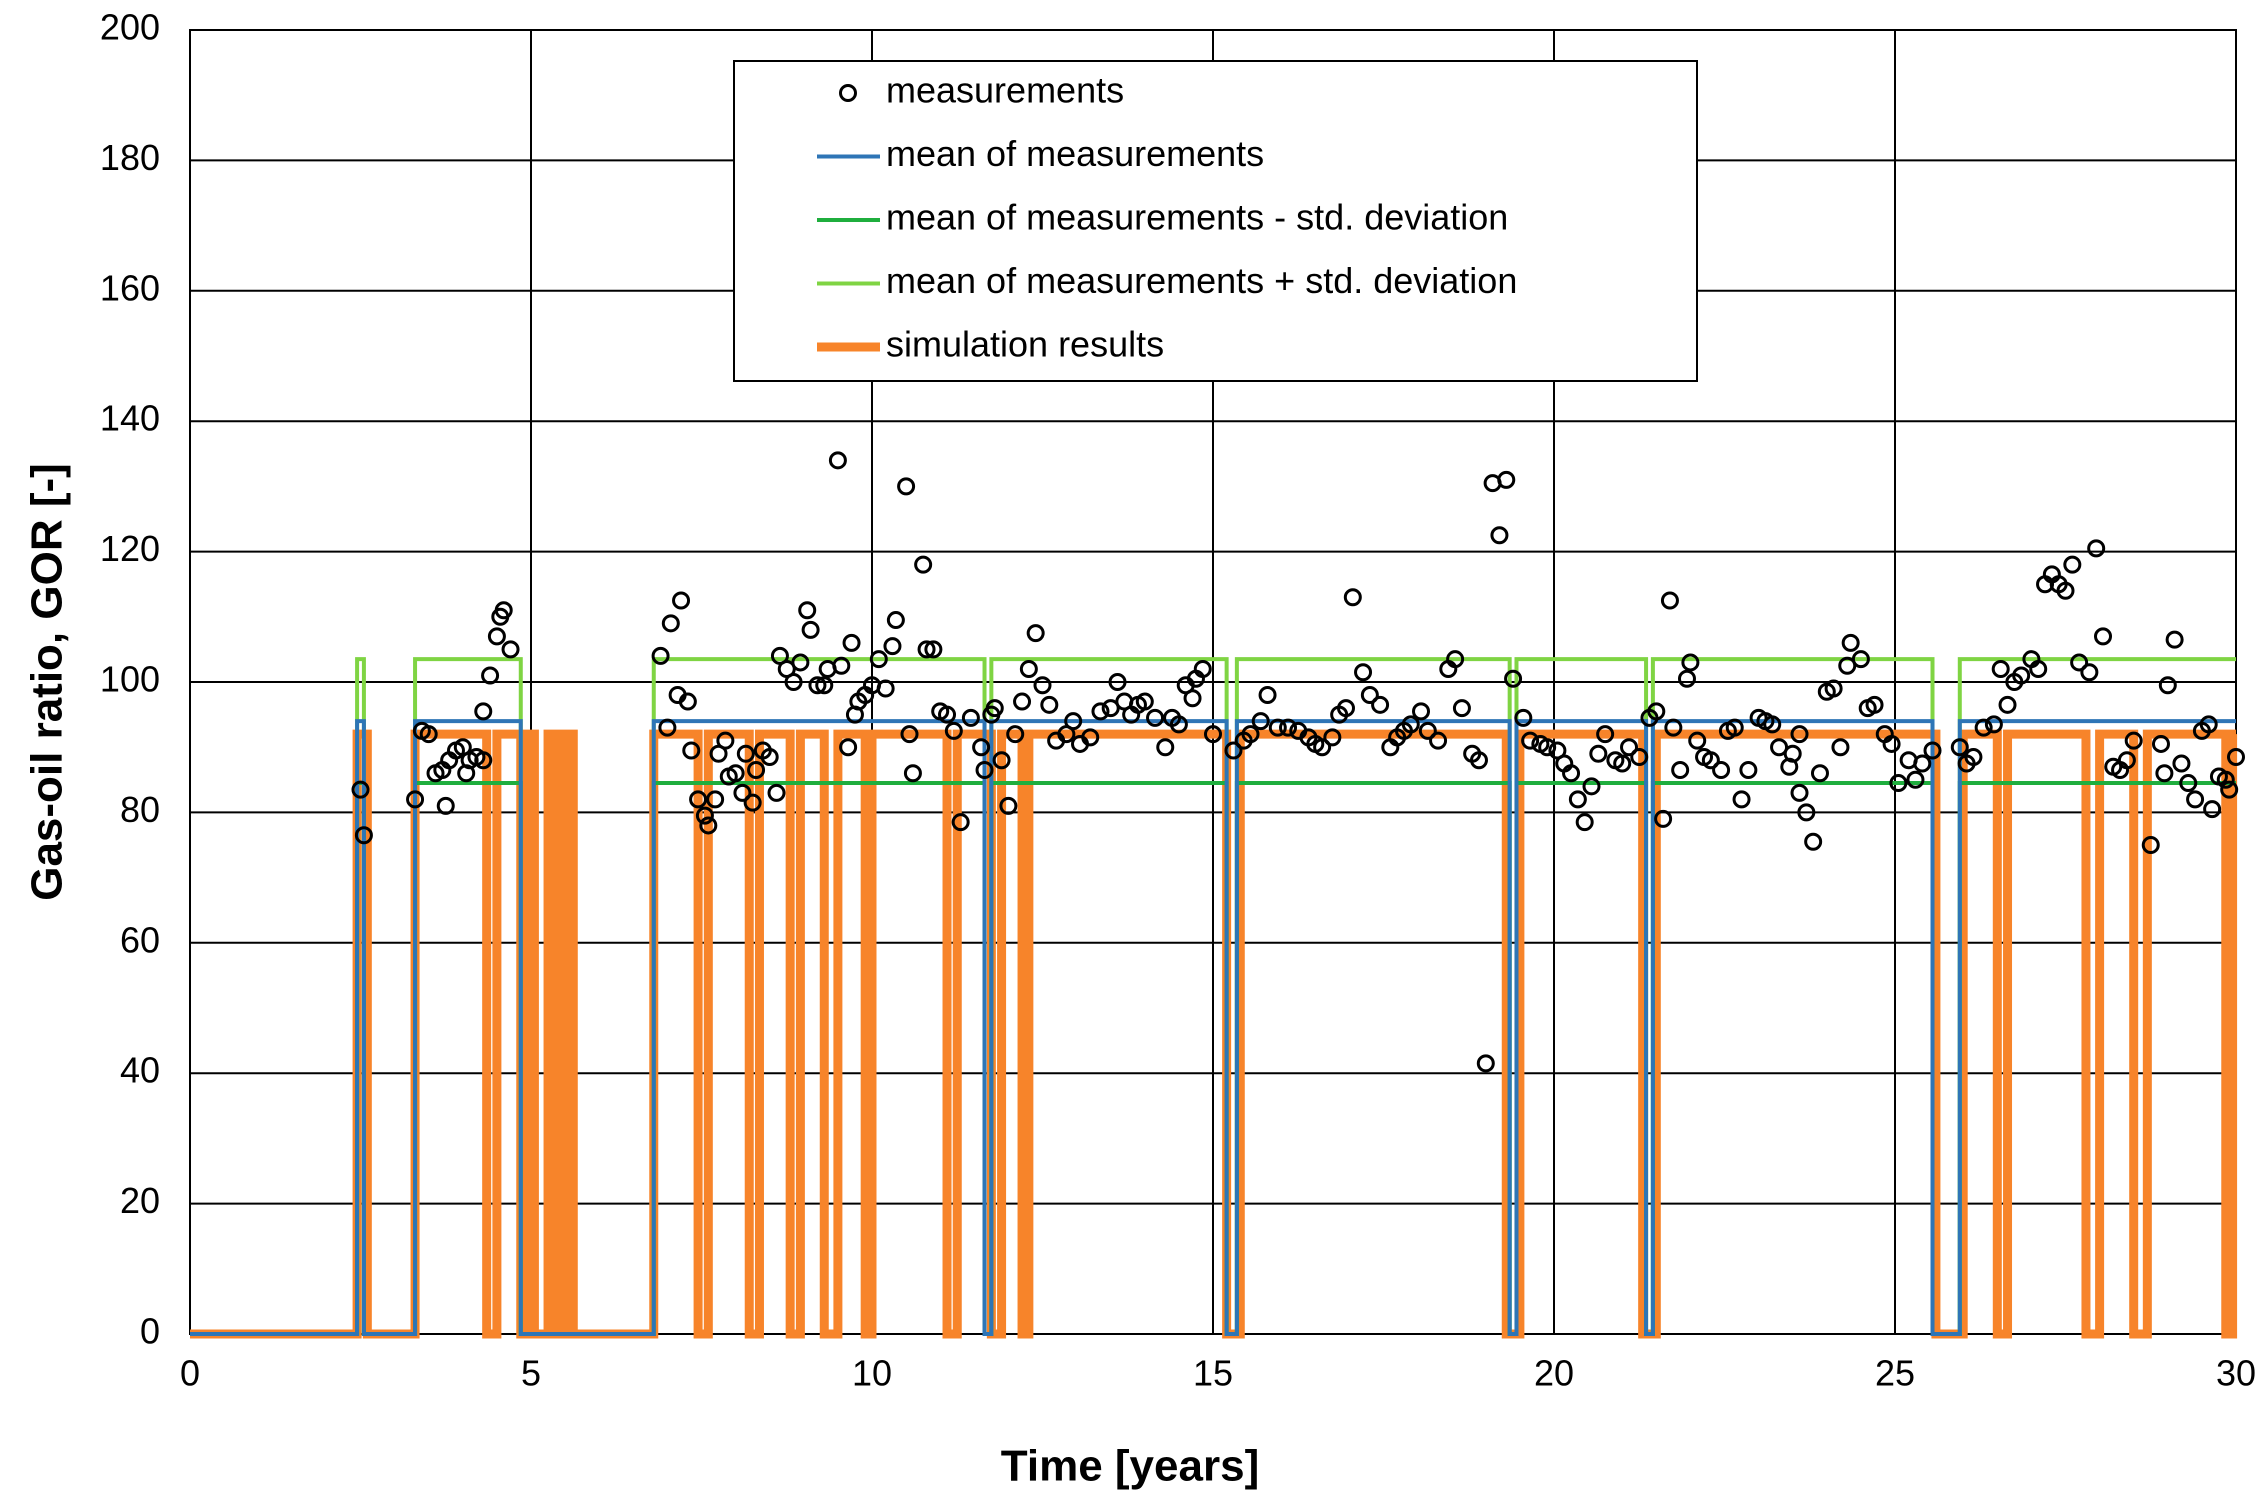 This screenshot has height=1510, width=2266. What do you see at coordinates (1201, 280) in the screenshot?
I see `legend-label: mean of measurements + std. deviation` at bounding box center [1201, 280].